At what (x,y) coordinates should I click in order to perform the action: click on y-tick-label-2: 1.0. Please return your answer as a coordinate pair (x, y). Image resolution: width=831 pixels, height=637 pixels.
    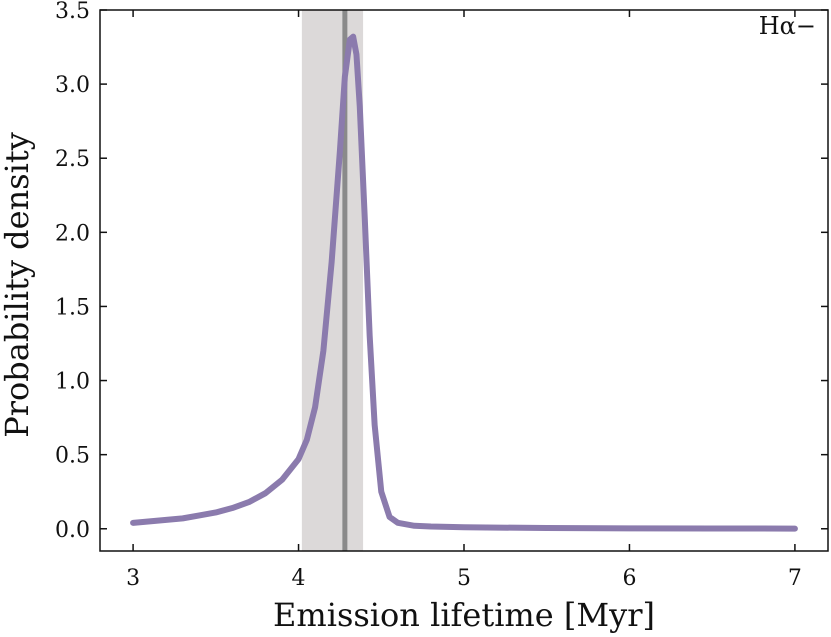
    Looking at the image, I should click on (72, 382).